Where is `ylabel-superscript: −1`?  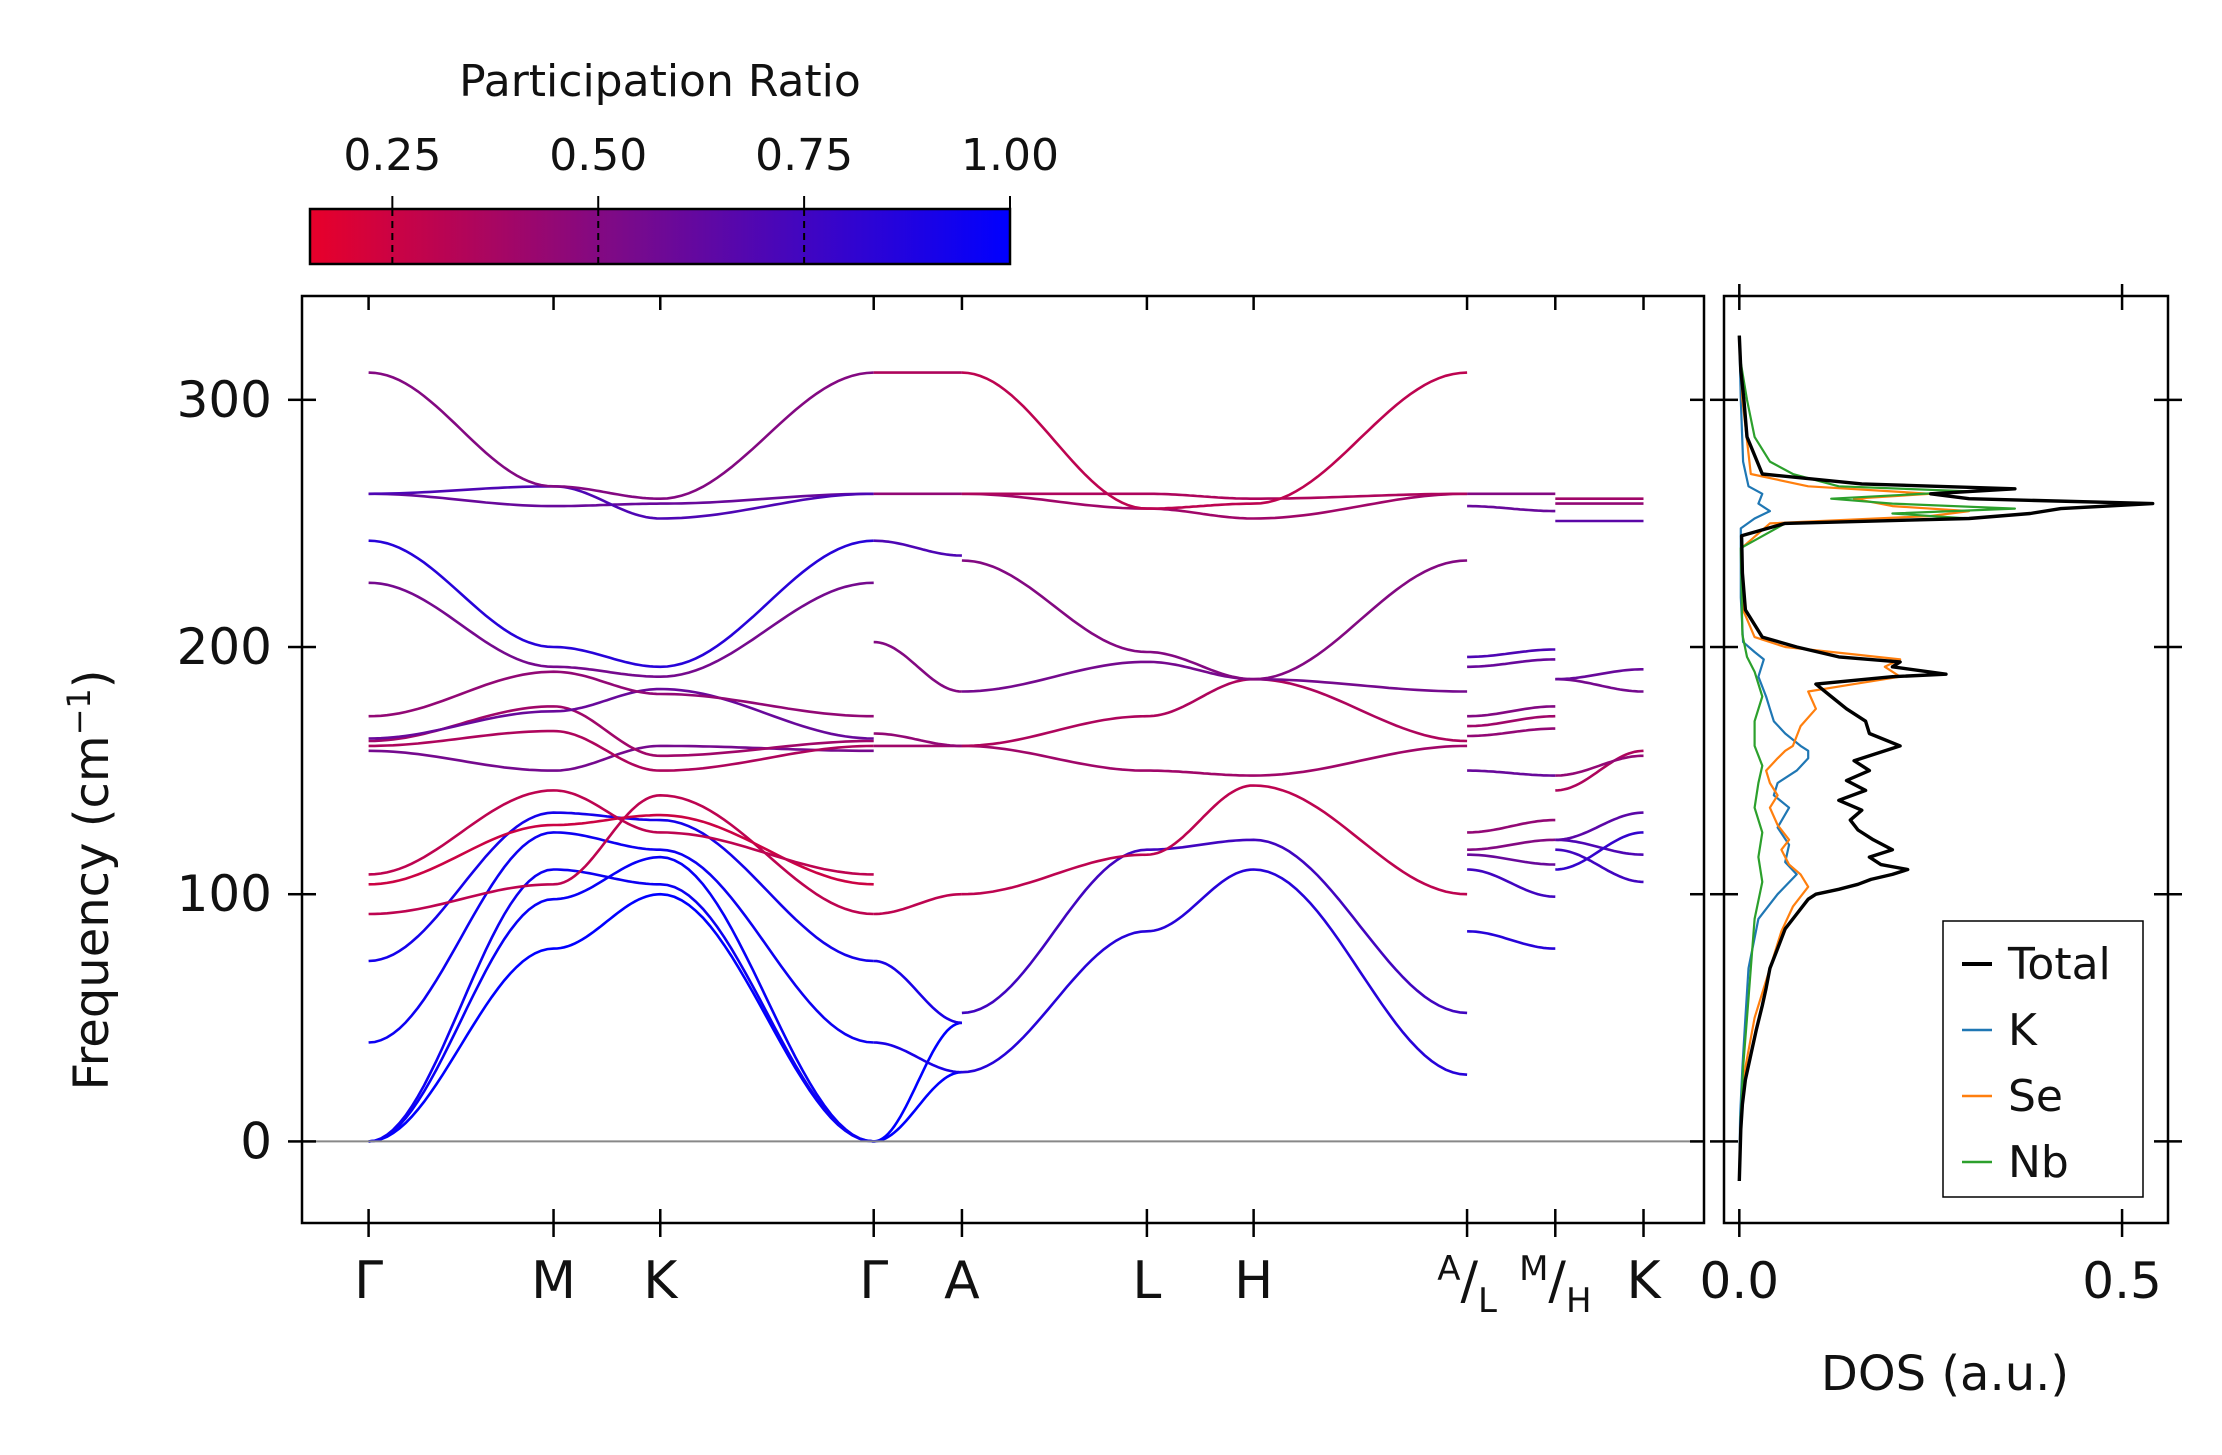
ylabel-superscript: −1 is located at coordinates (79, 711).